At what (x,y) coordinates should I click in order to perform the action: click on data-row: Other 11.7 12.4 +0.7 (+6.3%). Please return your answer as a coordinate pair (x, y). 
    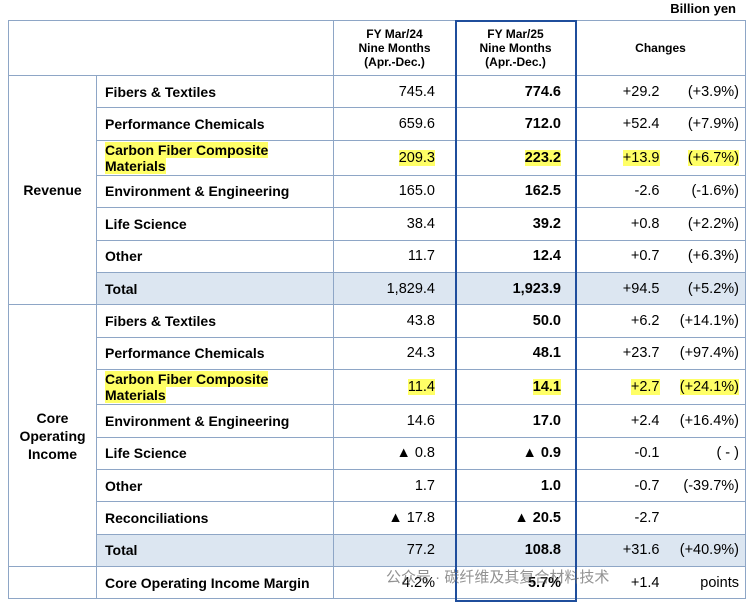
    Looking at the image, I should click on (377, 256).